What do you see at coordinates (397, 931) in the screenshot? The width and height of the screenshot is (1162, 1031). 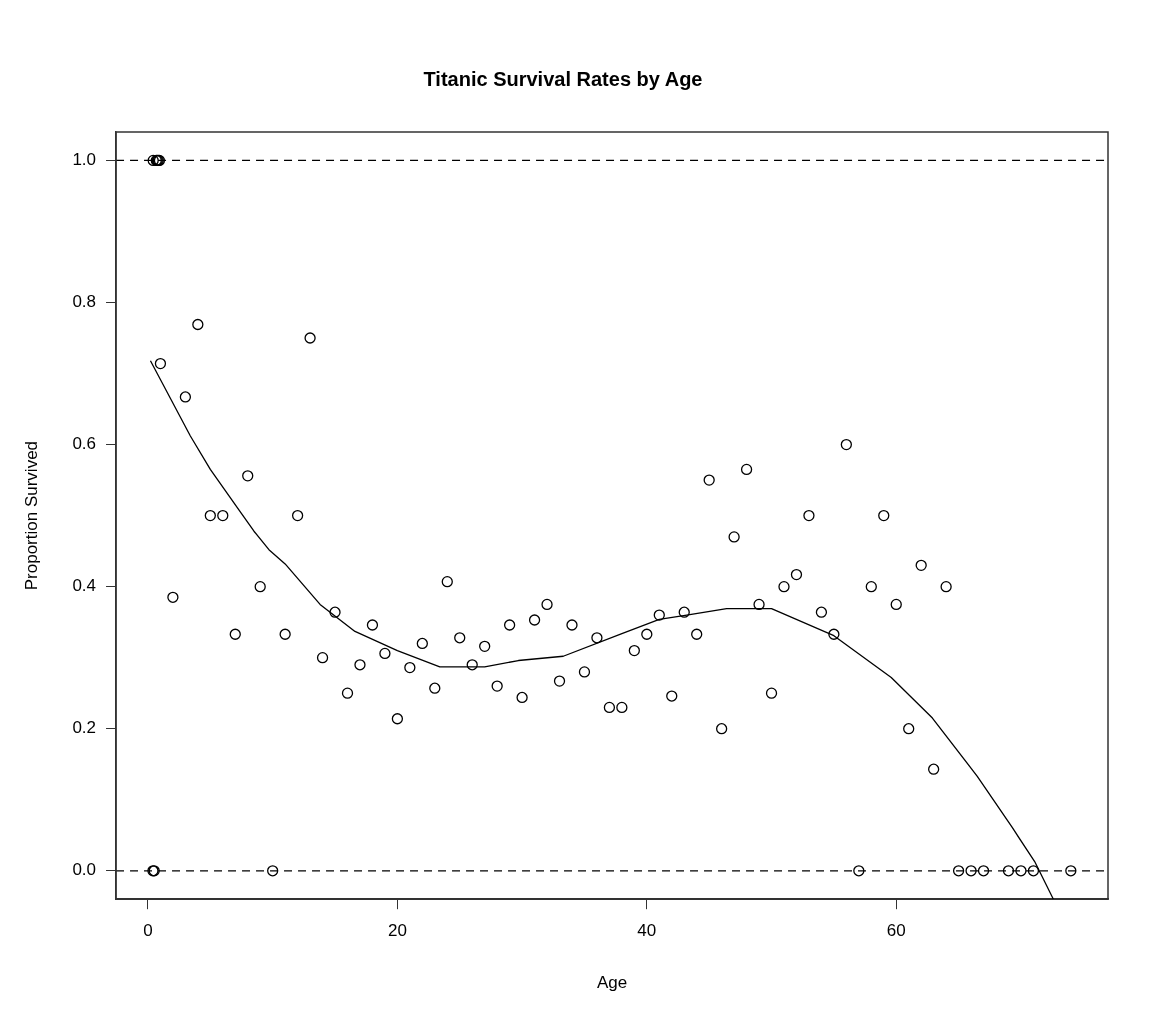 I see `x-tick-label: 20` at bounding box center [397, 931].